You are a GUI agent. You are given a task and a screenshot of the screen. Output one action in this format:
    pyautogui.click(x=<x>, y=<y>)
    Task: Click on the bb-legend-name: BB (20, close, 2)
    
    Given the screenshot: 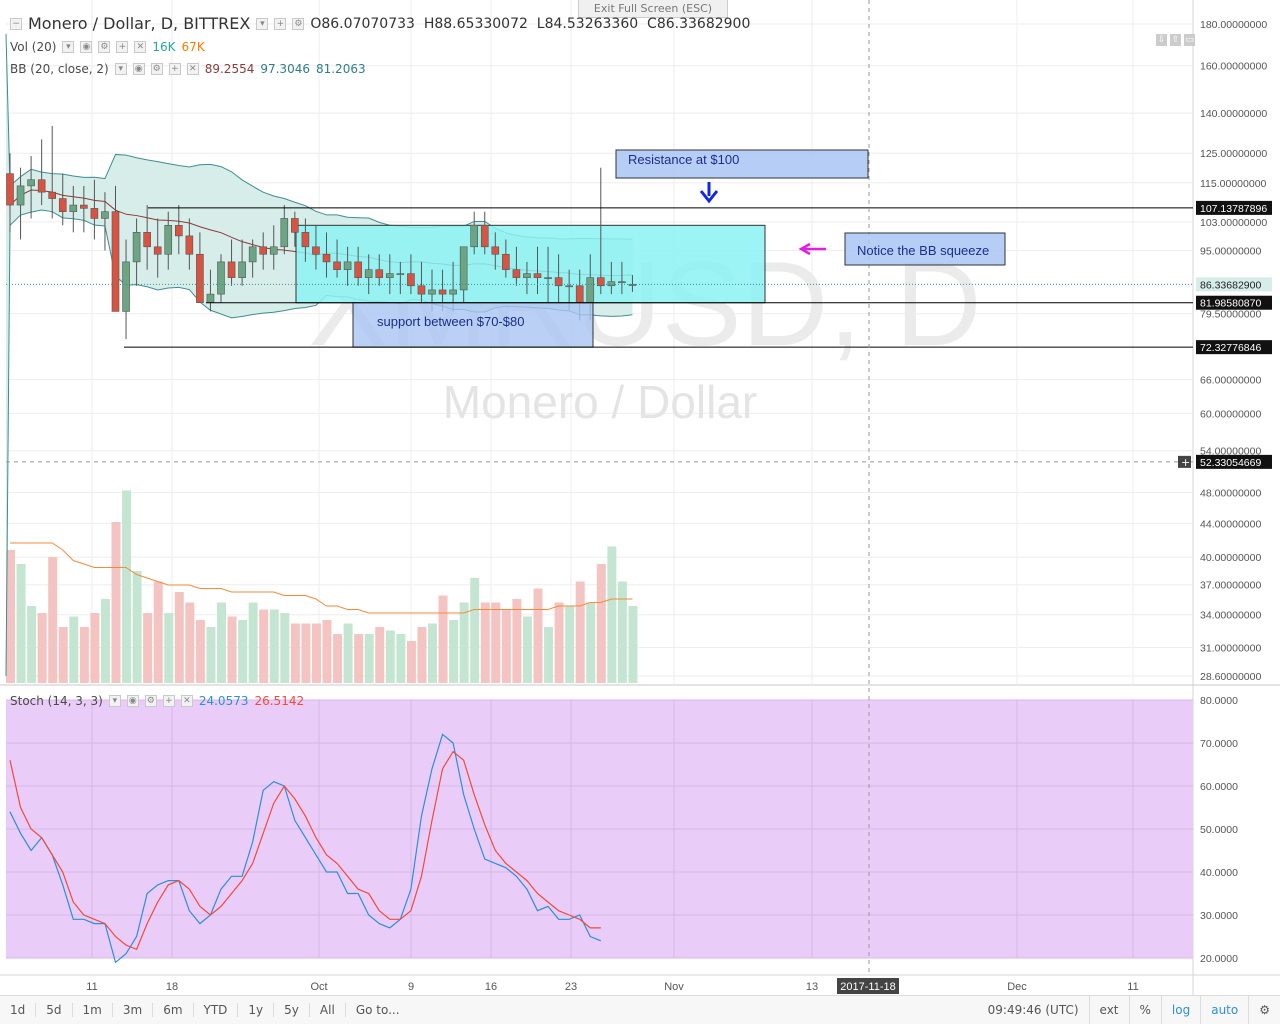 What is the action you would take?
    pyautogui.click(x=59, y=69)
    